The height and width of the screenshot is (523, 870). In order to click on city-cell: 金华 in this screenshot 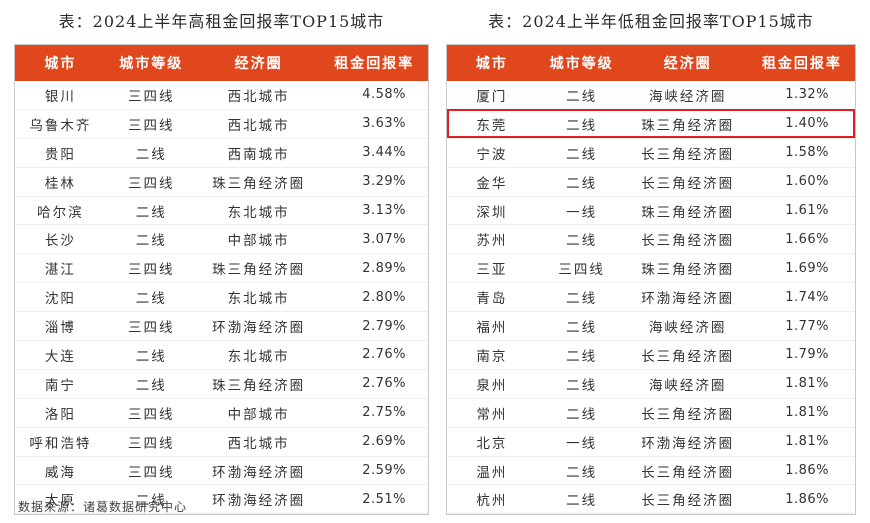, I will do `click(492, 183)`.